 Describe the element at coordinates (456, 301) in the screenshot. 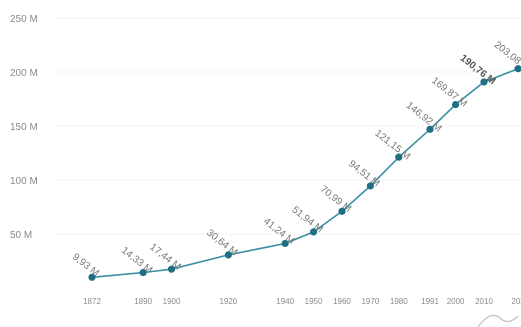

I see `x-tick-label: 2000` at that location.